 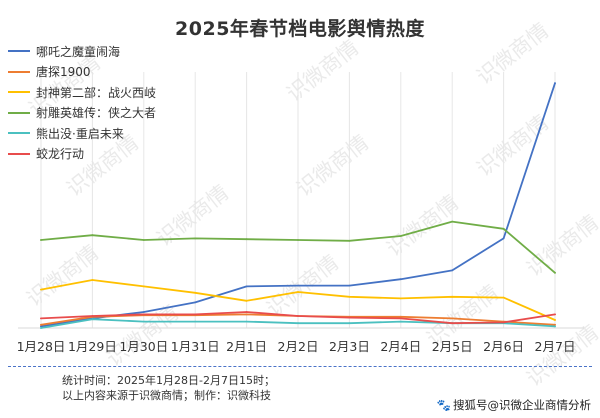 I want to click on x-tick-label-7: 2月3日, so click(x=349, y=346).